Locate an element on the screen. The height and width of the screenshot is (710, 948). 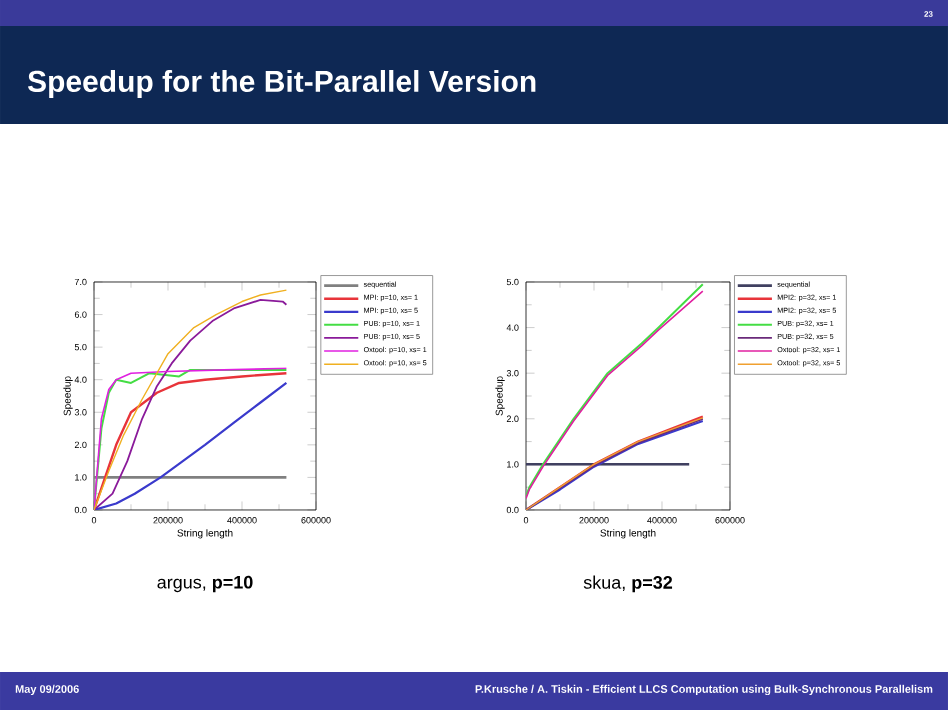
text: Speedup for the Bit-Parallel Version is located at coordinates (281, 84).